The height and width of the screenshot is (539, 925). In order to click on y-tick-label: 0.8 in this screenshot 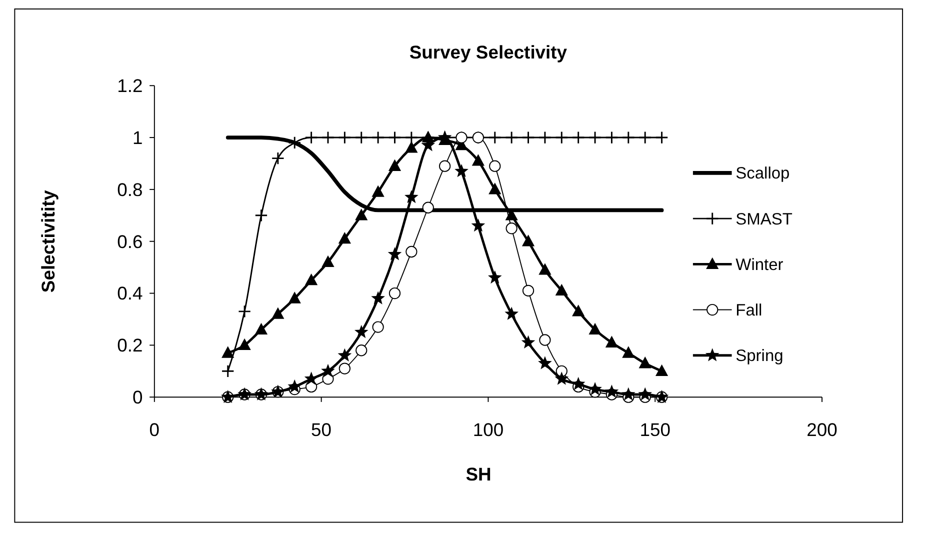, I will do `click(130, 189)`.